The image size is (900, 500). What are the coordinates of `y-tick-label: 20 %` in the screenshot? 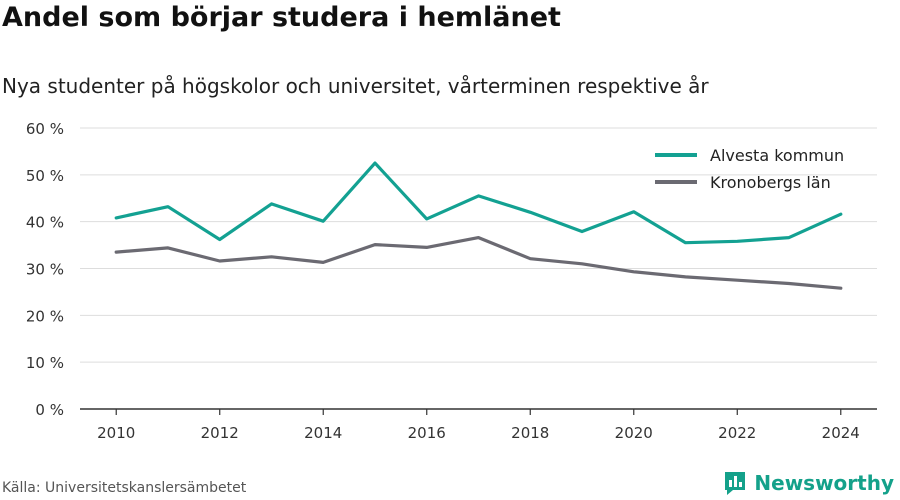 It's located at (45, 316).